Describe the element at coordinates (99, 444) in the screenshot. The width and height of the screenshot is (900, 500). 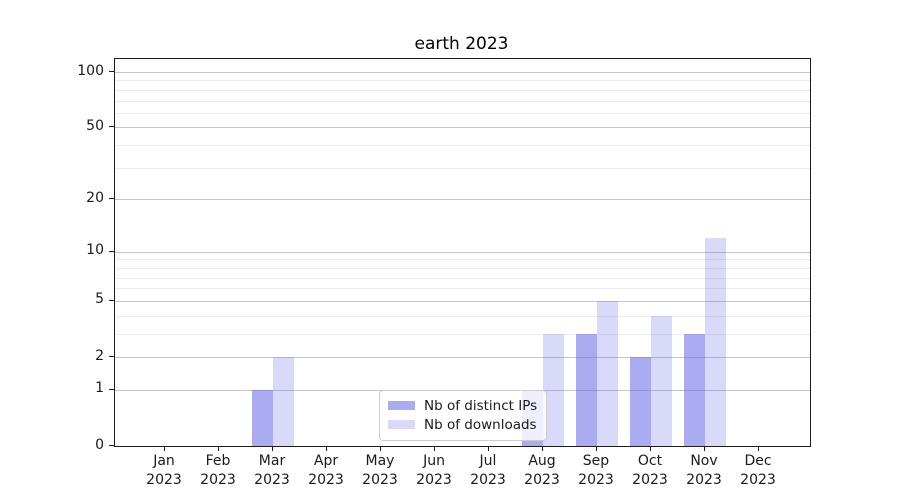
I see `y-tick-label-0: 0` at that location.